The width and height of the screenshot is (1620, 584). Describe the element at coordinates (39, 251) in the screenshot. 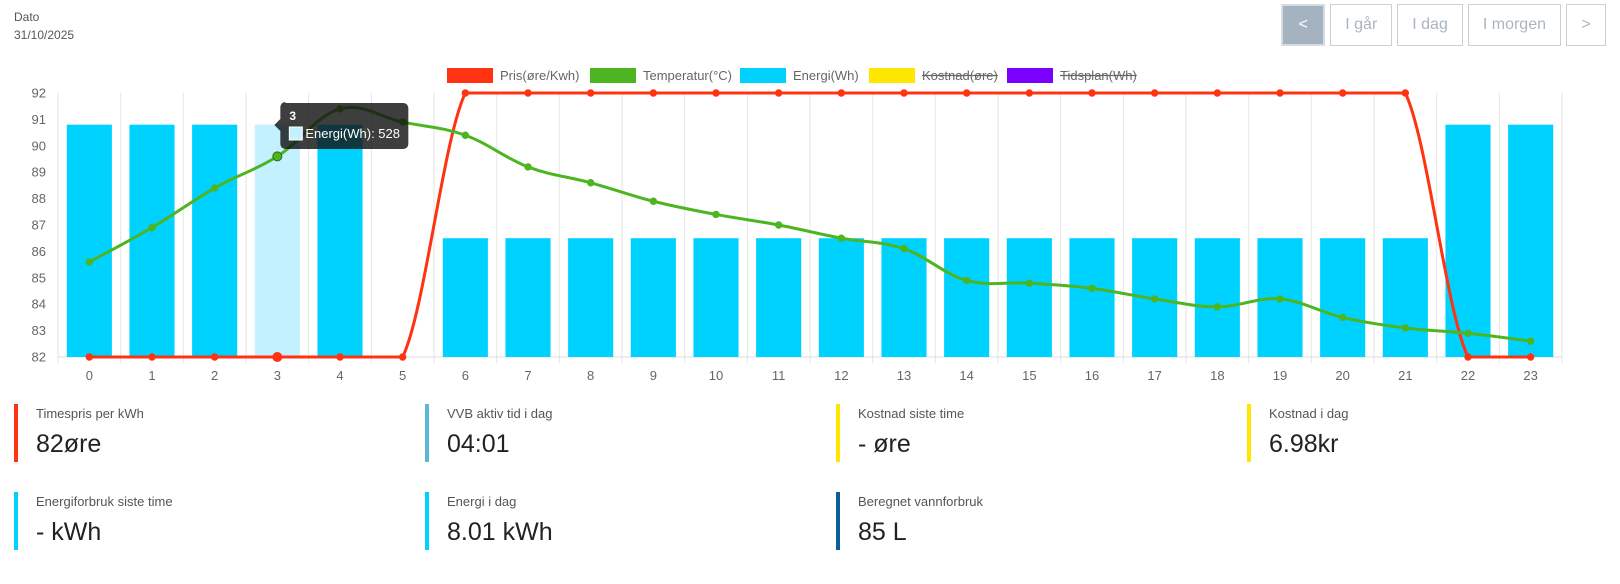

I see `y-tick-label: 86` at that location.